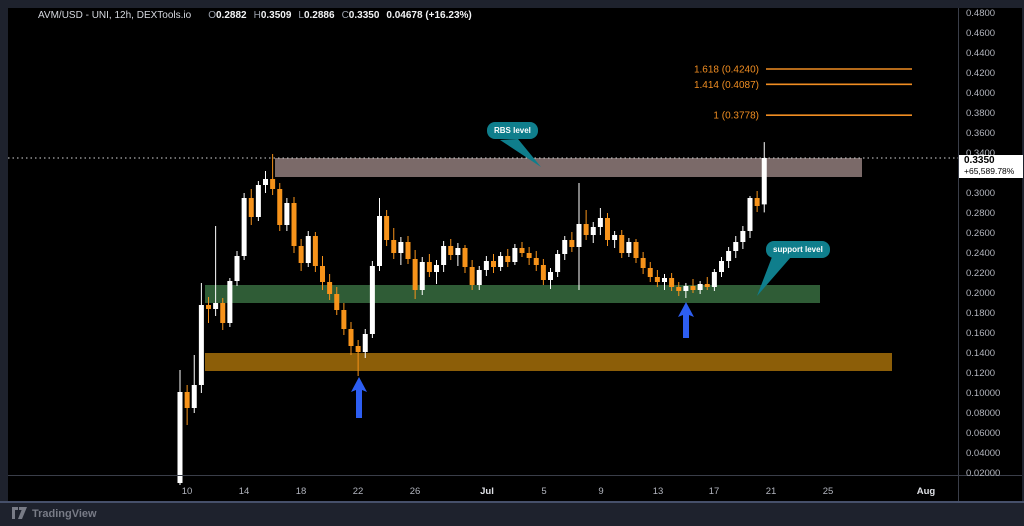  Describe the element at coordinates (771, 491) in the screenshot. I see `time-tick: 21` at that location.